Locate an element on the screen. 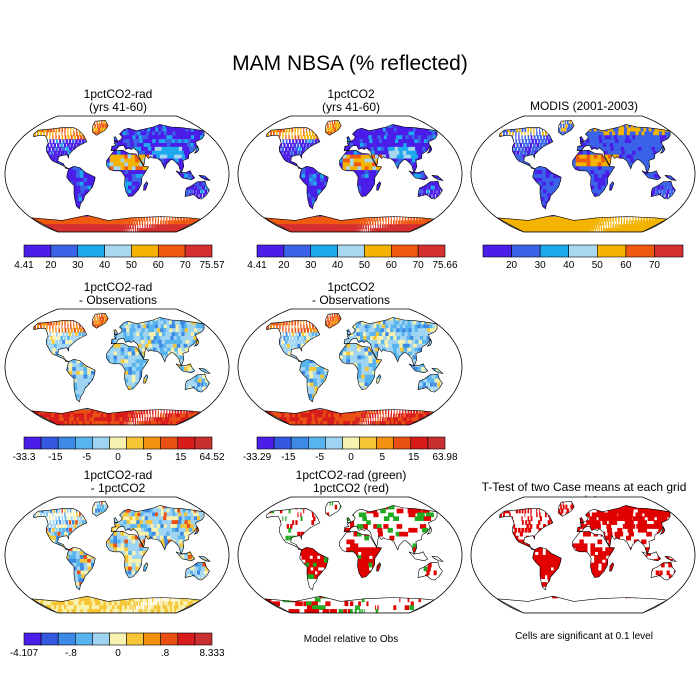 The height and width of the screenshot is (700, 700). panel-title: 1pctCO2 (yrs 41-60) is located at coordinates (351, 101).